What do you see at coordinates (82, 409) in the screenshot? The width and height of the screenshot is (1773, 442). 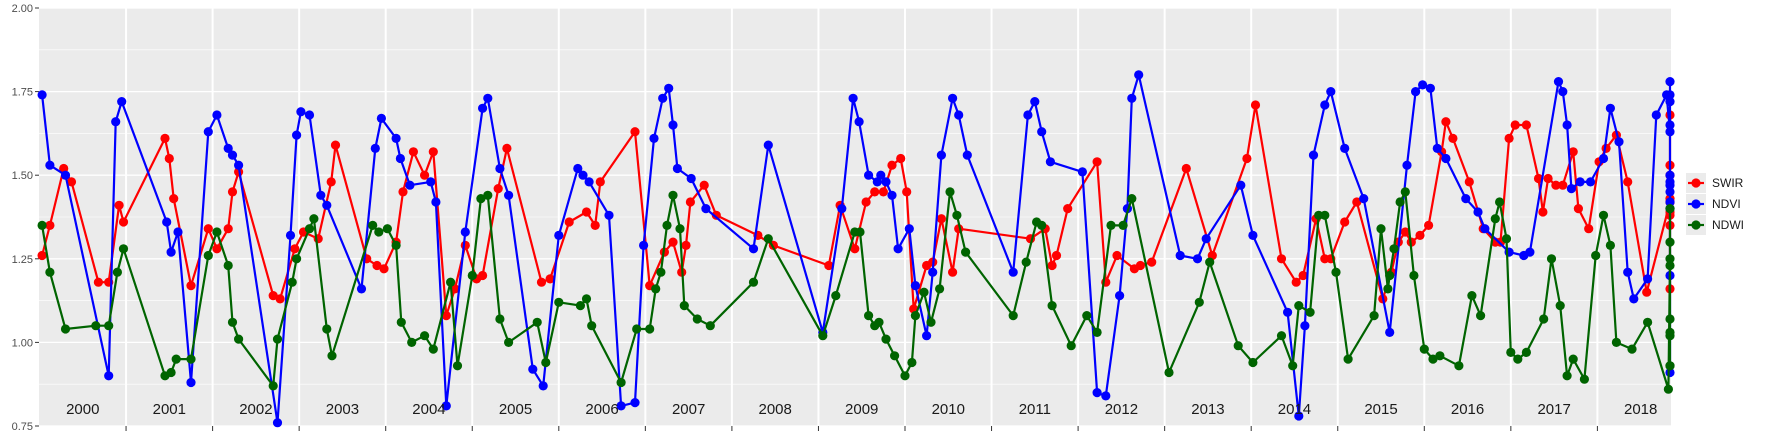 I see `year-label: 2000` at bounding box center [82, 409].